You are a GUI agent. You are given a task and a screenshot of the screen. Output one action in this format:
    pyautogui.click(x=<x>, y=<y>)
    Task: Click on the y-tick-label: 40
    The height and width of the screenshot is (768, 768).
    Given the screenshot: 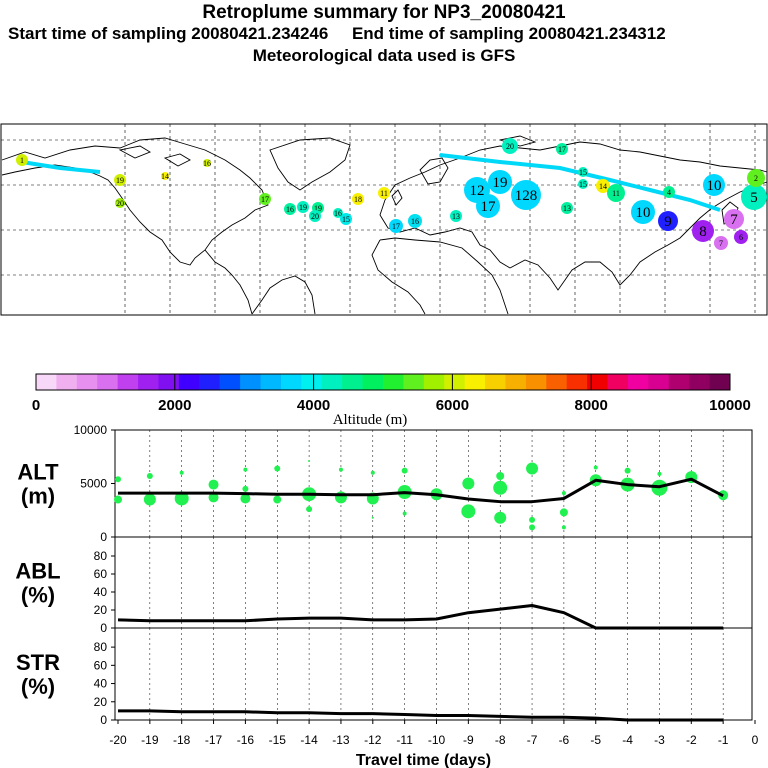 What is the action you would take?
    pyautogui.click(x=101, y=592)
    